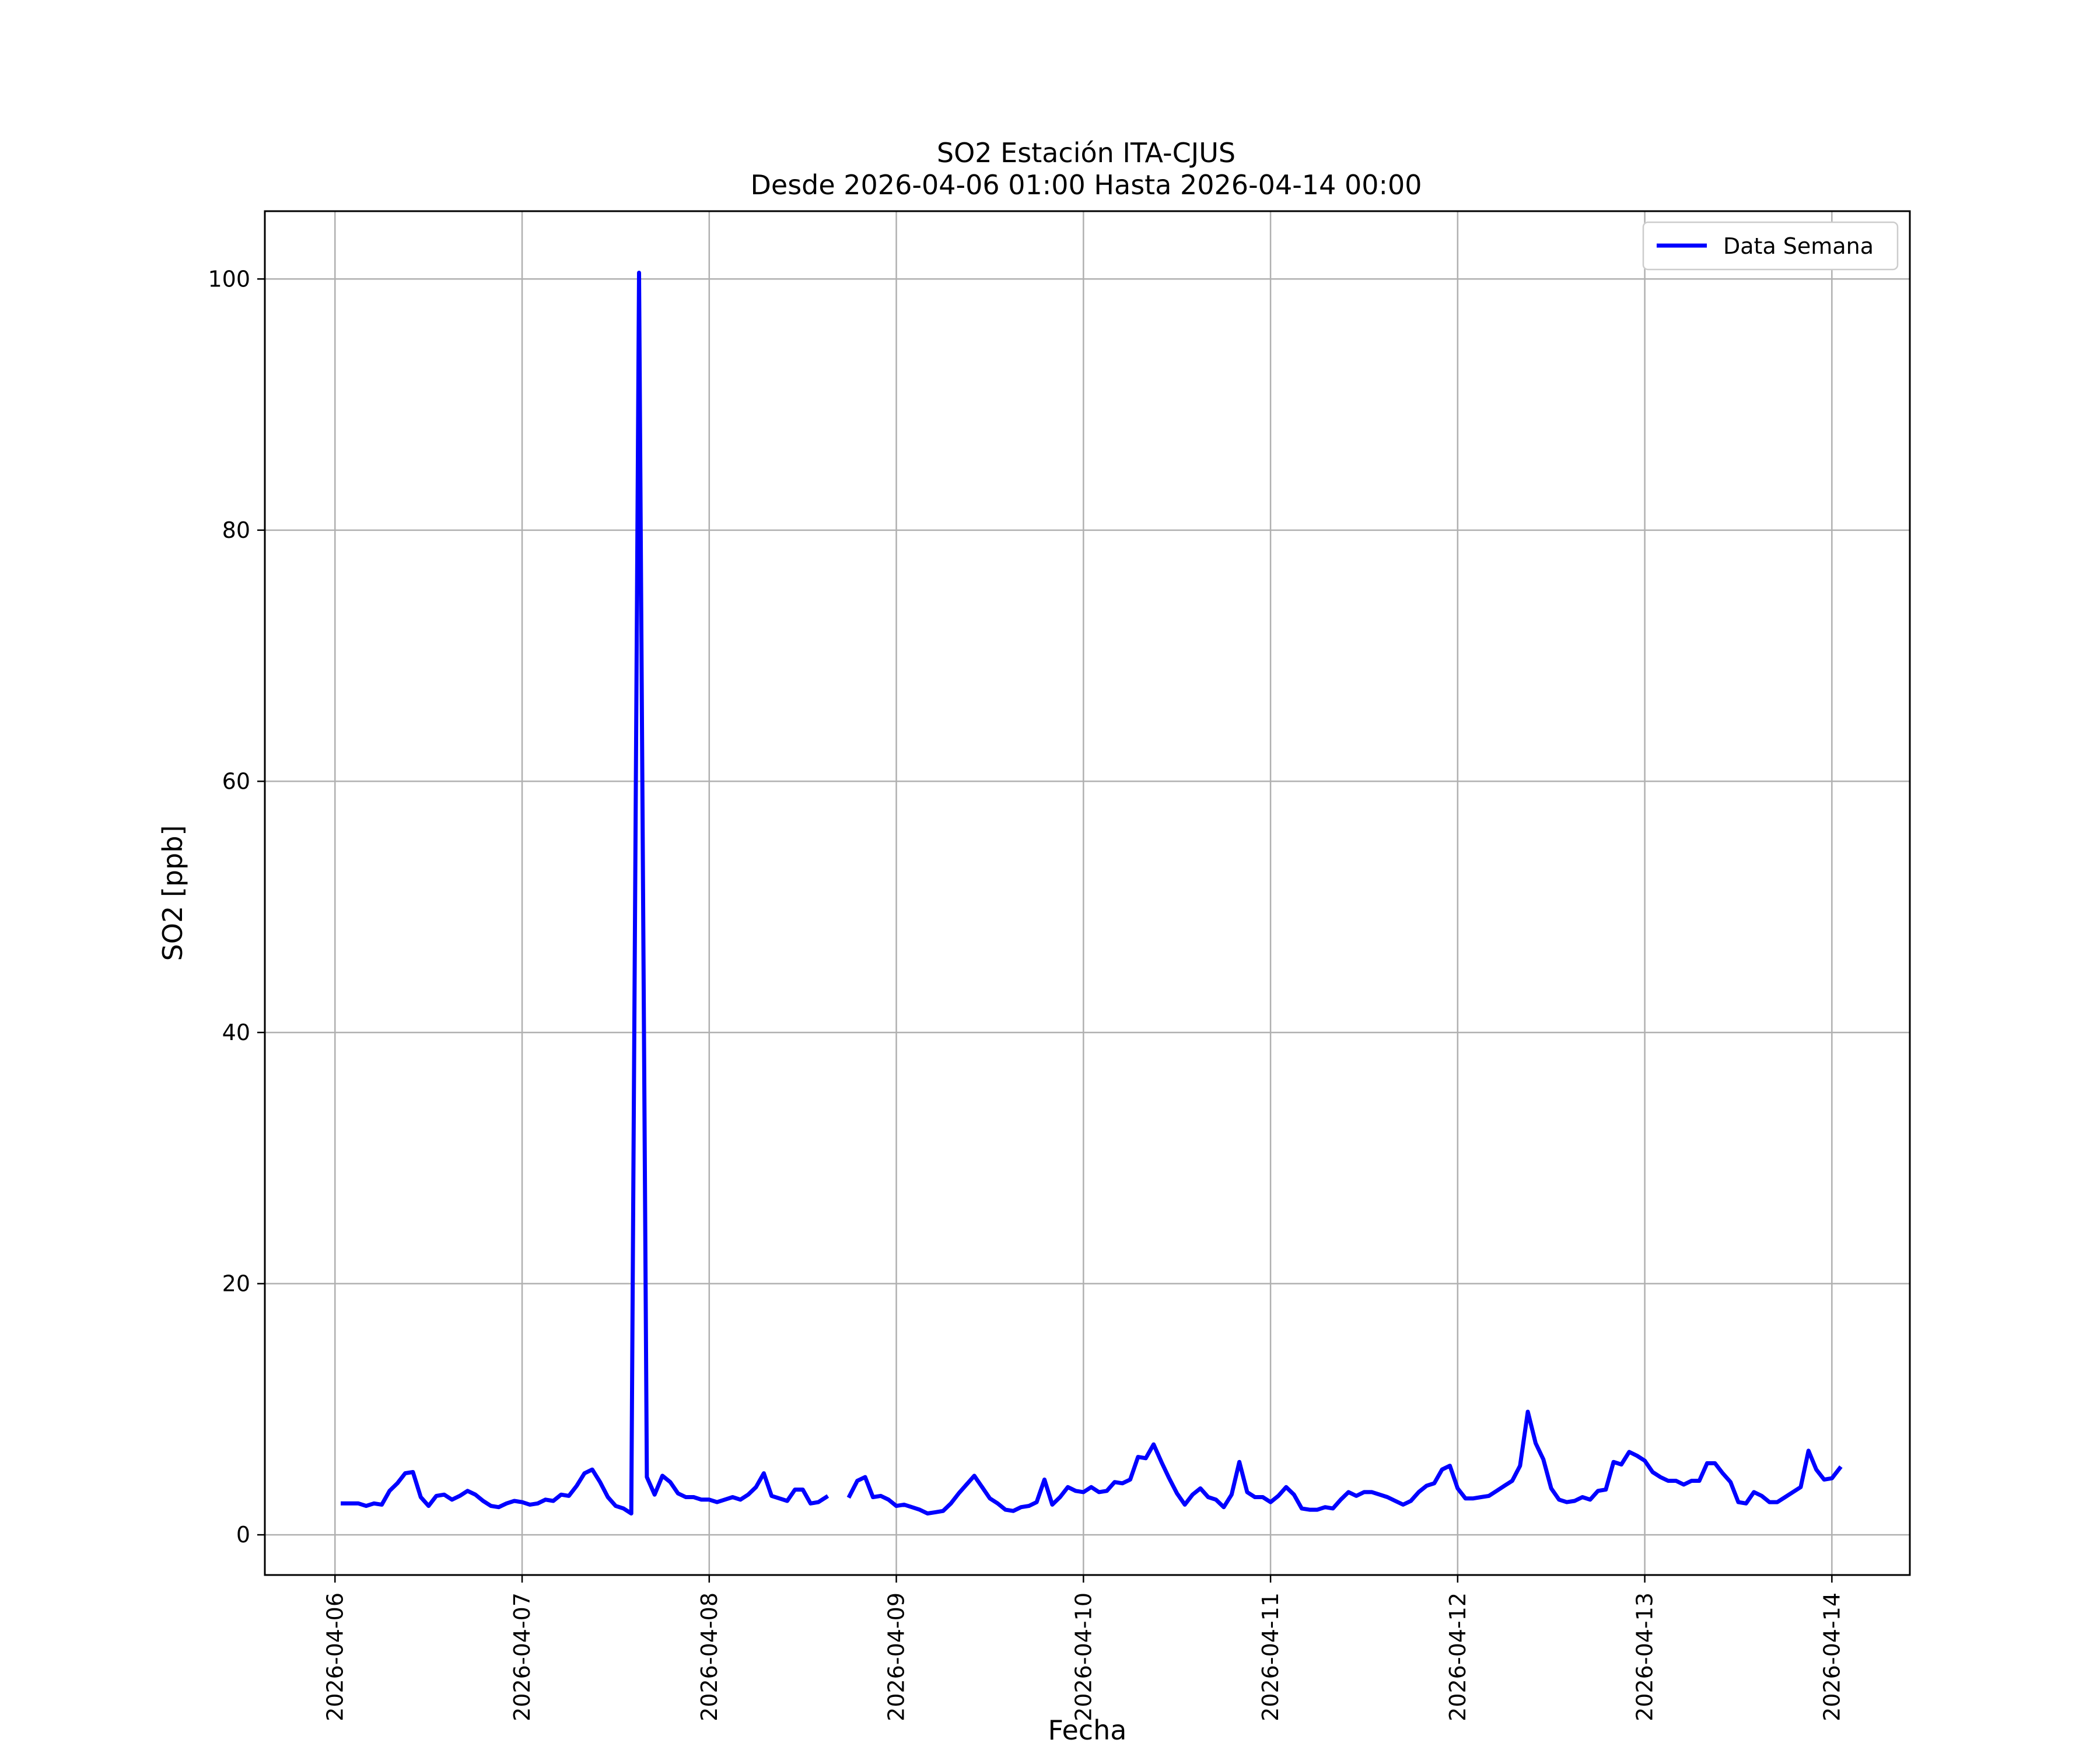  I want to click on x-tick-label: 2026-04-13, so click(1645, 1657).